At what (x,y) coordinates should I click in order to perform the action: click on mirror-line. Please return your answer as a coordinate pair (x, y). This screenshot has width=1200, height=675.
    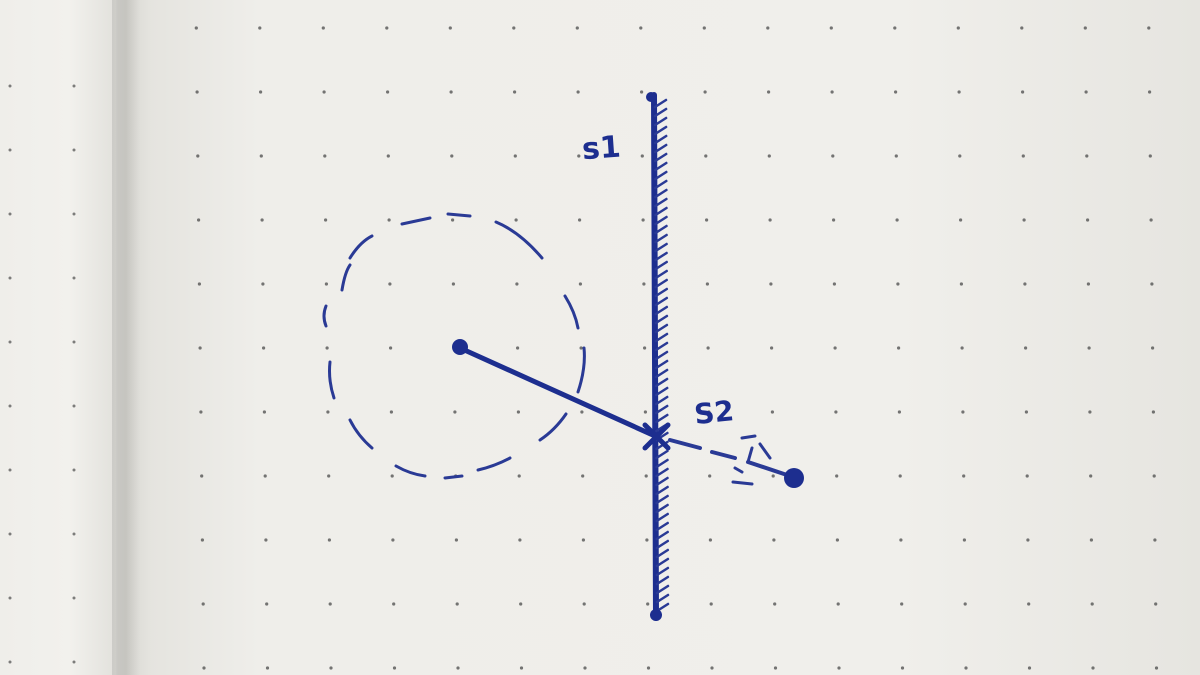
    Looking at the image, I should click on (655, 356).